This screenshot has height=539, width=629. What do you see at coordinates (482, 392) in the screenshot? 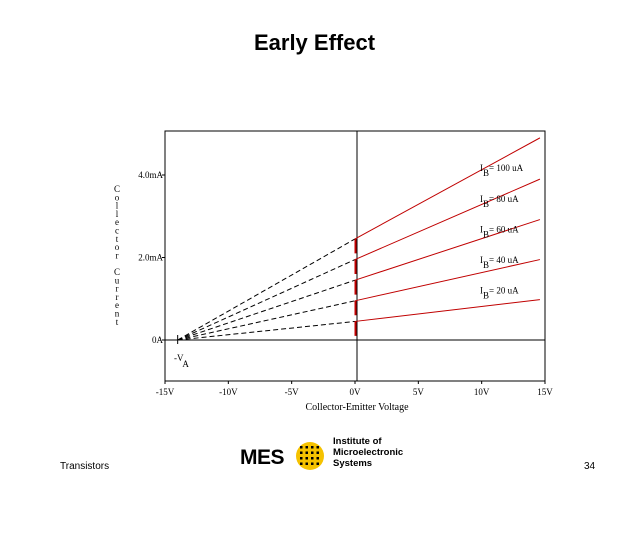
I see `x-tick-label: 10V` at bounding box center [482, 392].